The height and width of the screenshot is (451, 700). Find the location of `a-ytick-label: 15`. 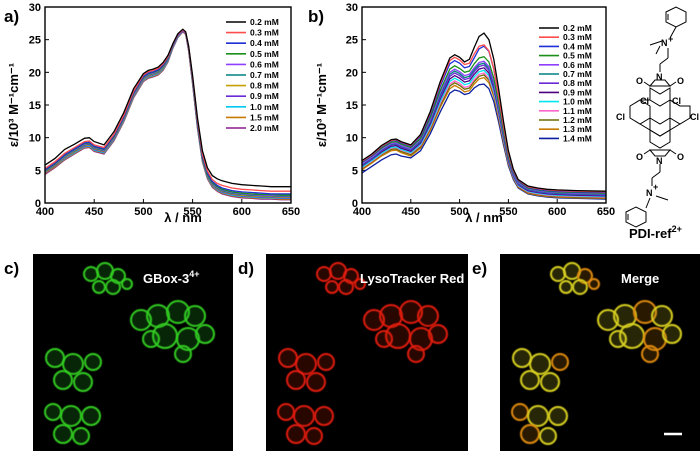

a-ytick-label: 15 is located at coordinates (35, 106).